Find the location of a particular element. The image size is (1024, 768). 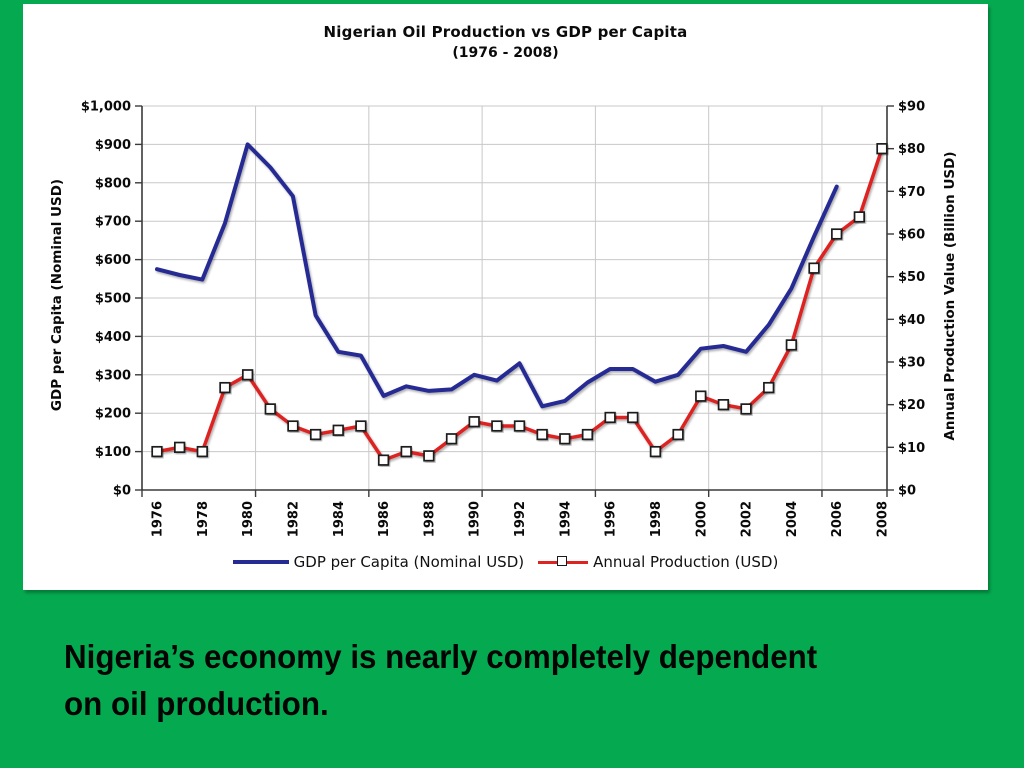

x-tick-label: 1994 is located at coordinates (565, 519).